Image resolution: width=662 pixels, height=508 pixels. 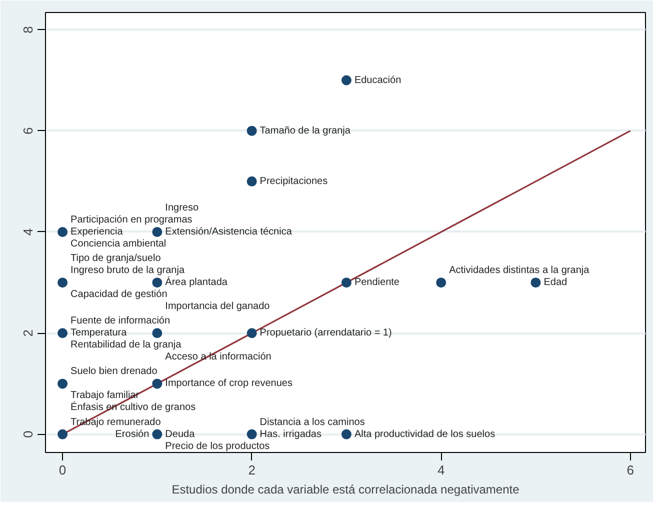 What do you see at coordinates (28, 434) in the screenshot?
I see `y-tick-label: 0` at bounding box center [28, 434].